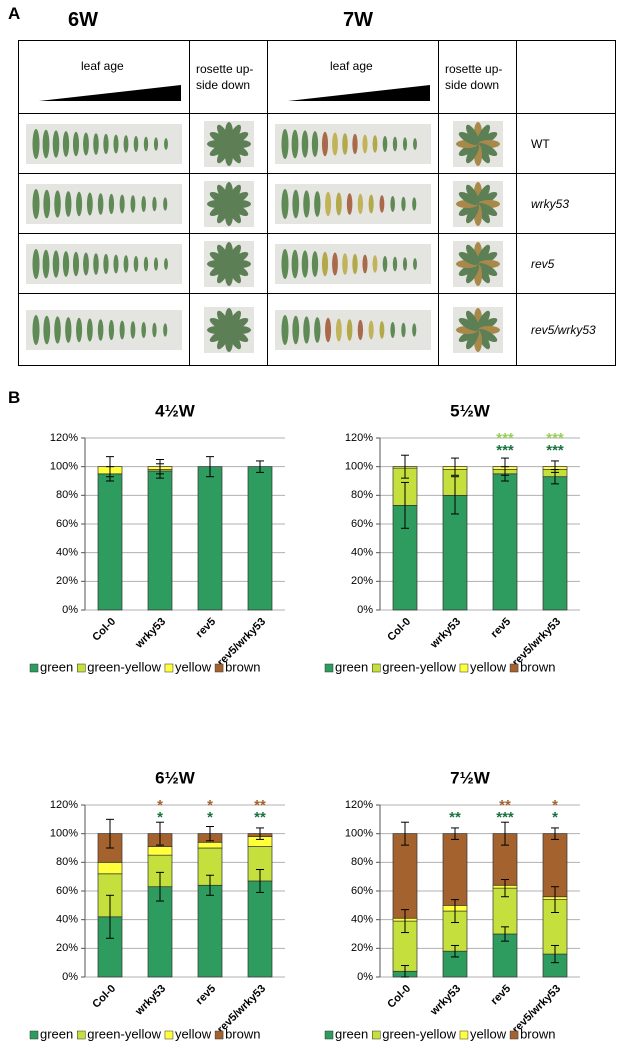  Describe the element at coordinates (488, 1033) in the screenshot. I see `legend-label: yellow` at that location.